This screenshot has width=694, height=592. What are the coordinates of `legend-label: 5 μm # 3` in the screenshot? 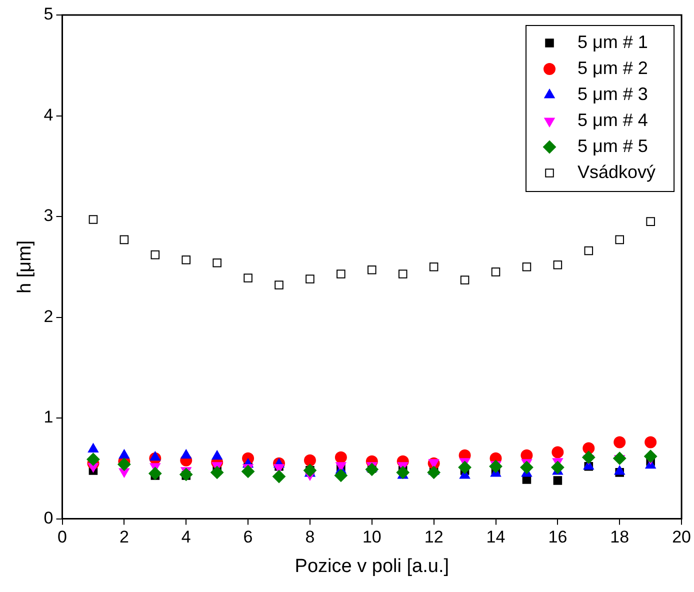 It's located at (613, 94).